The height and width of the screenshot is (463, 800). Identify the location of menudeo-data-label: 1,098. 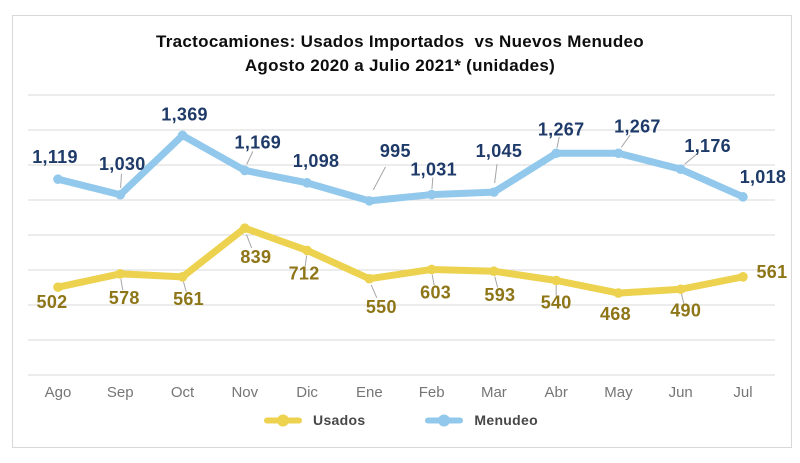
(316, 161).